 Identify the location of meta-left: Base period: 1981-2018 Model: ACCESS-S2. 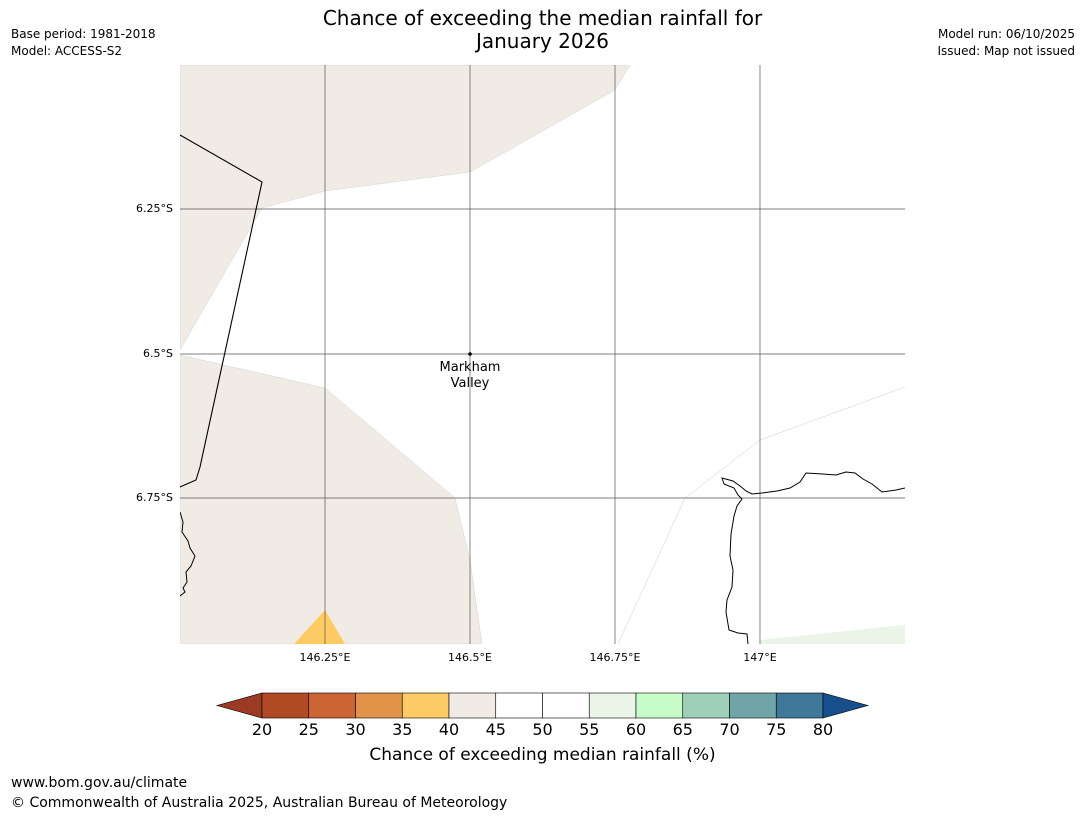
(83, 43).